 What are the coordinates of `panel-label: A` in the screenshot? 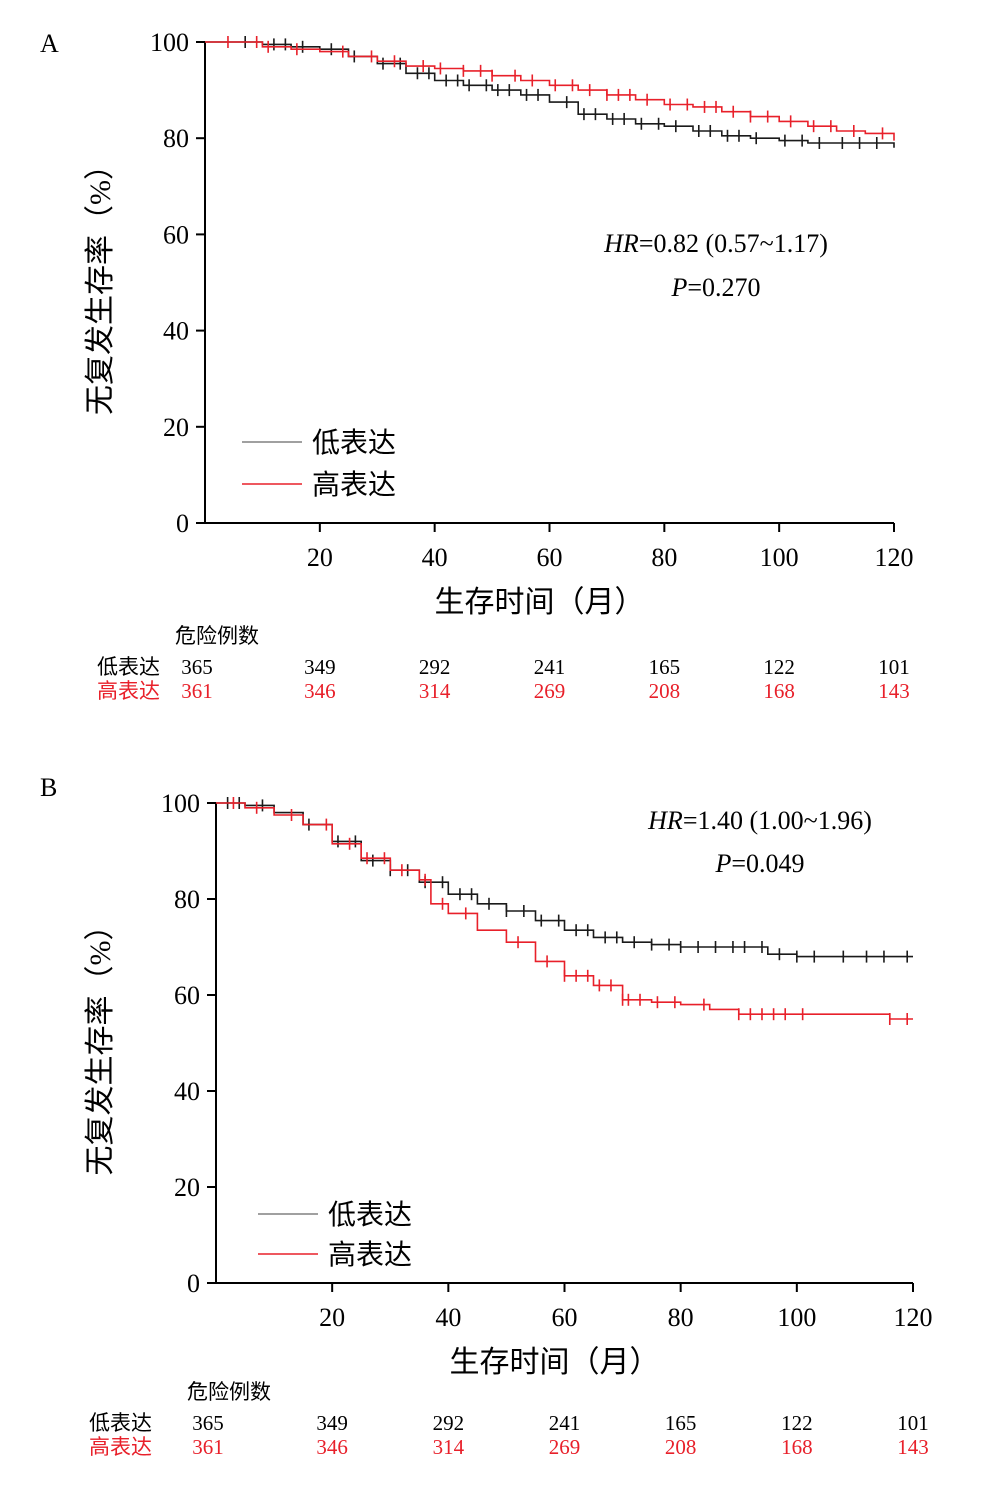 It's located at (49, 43).